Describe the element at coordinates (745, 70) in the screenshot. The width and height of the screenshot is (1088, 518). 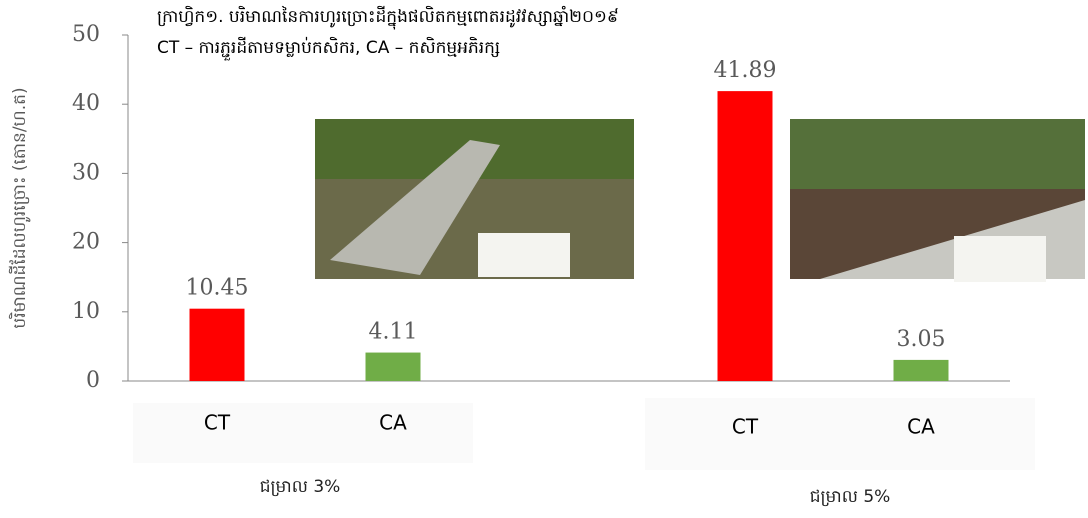
I see `value-label: 41.89` at that location.